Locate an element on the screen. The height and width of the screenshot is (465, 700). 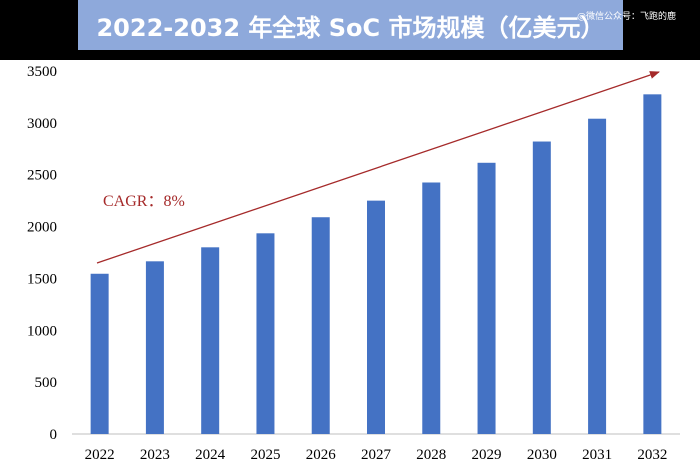
y-tick-label: 1500 is located at coordinates (42, 279).